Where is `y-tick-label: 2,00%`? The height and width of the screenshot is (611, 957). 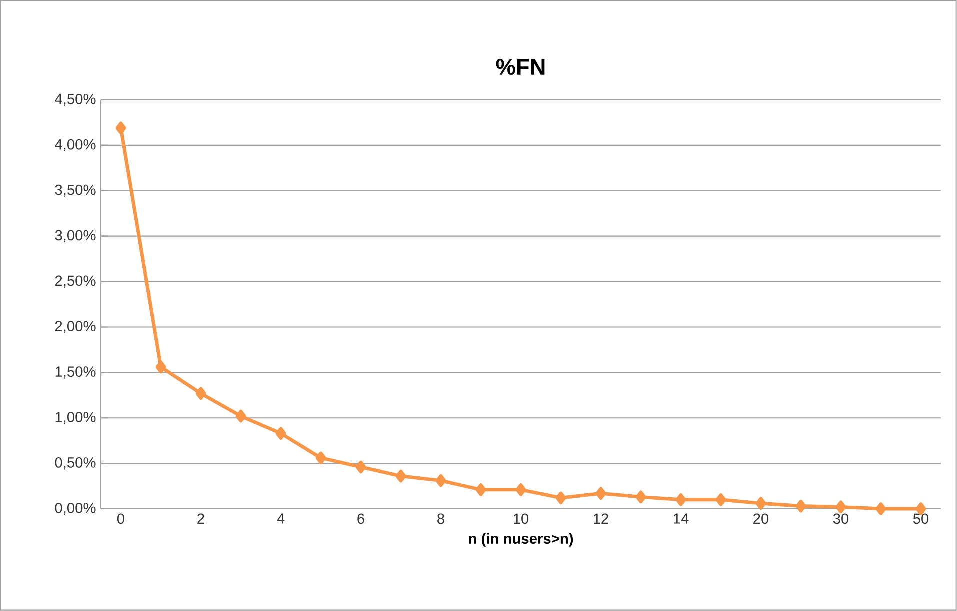 y-tick-label: 2,00% is located at coordinates (75, 327).